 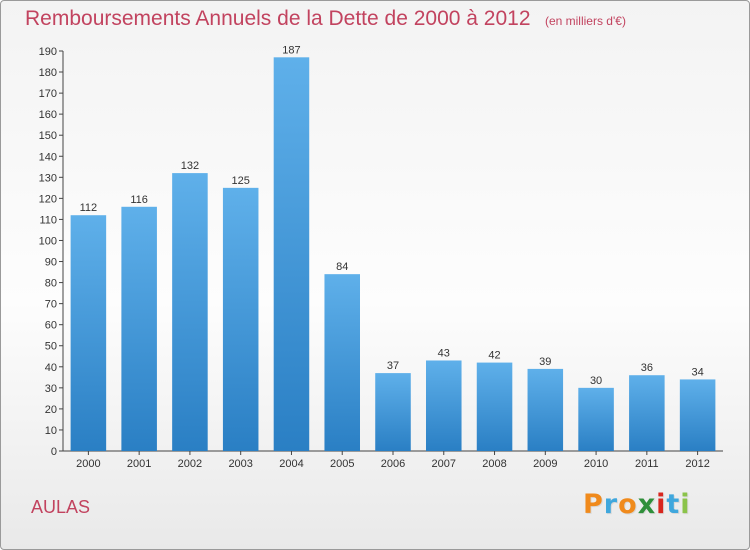 What do you see at coordinates (48, 136) in the screenshot?
I see `y-tick-label: 150` at bounding box center [48, 136].